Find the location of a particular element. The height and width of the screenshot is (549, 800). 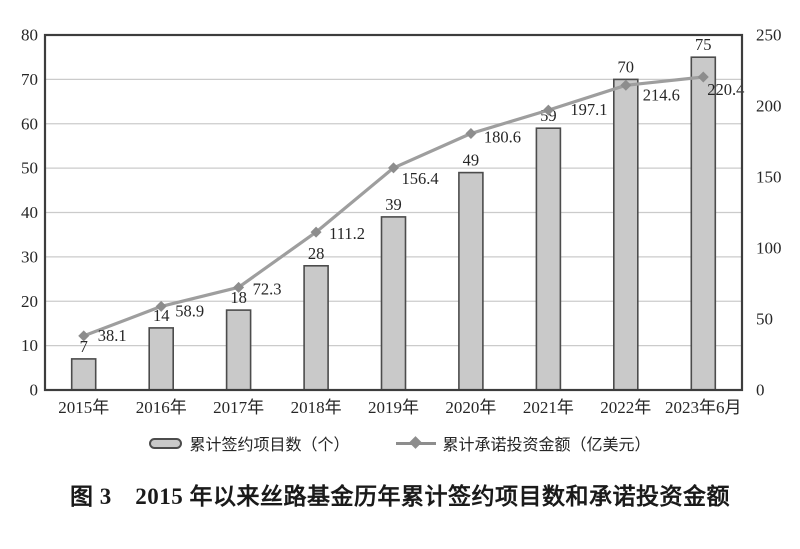

bar-legend-swatch-icon is located at coordinates (166, 443).